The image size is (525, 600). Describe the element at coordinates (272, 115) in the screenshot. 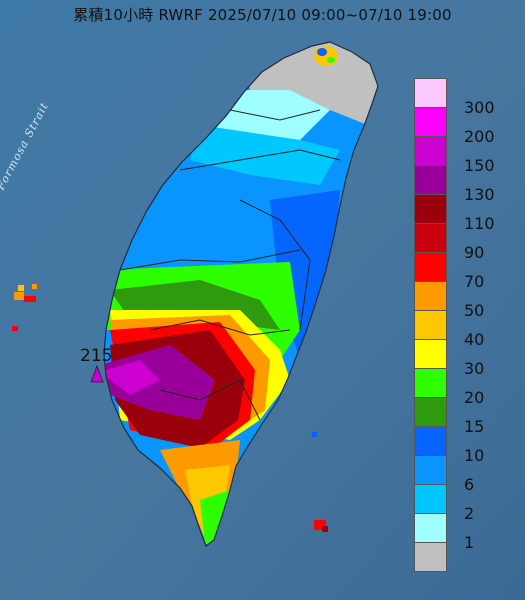

I see `rain-zone-north-light` at that location.